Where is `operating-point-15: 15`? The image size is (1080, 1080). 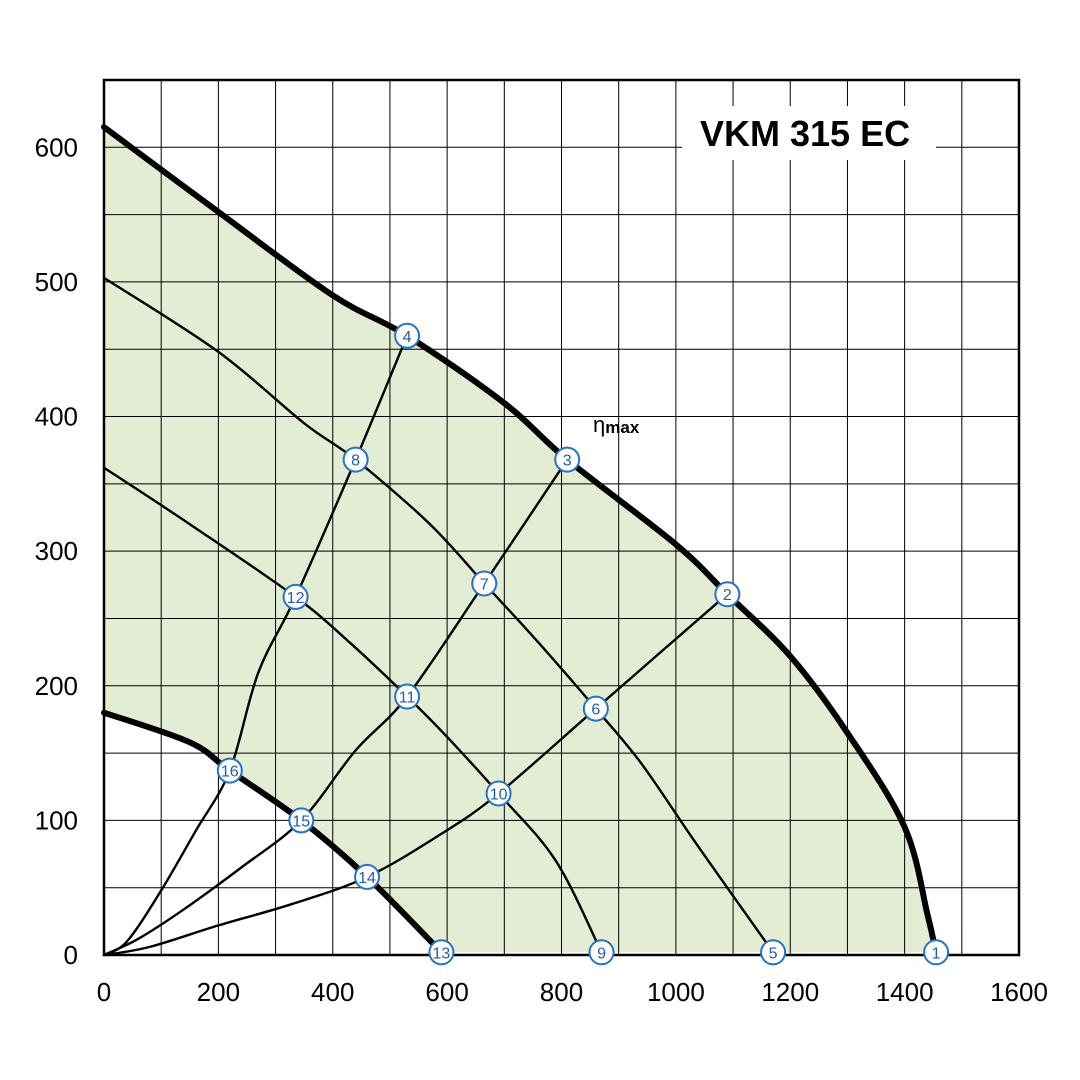
operating-point-15: 15 is located at coordinates (301, 820).